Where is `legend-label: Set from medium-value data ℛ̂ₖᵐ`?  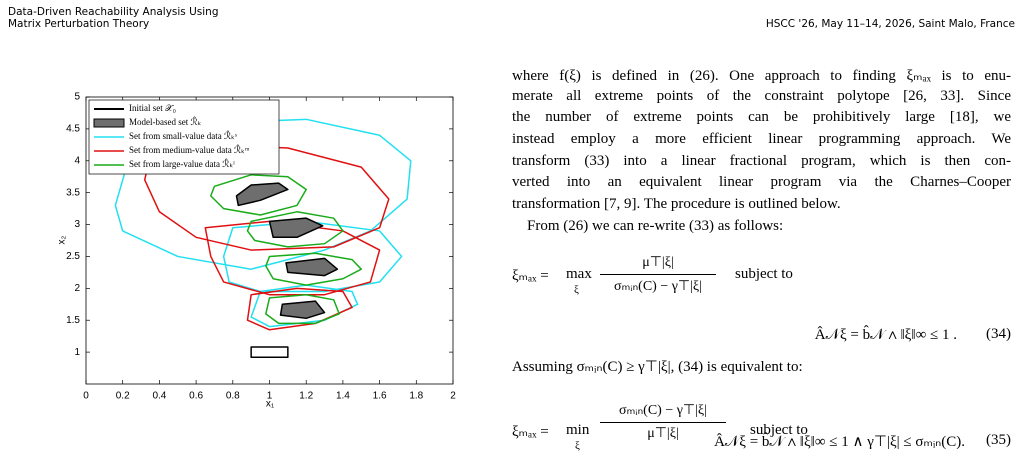 legend-label: Set from medium-value data ℛ̂ₖᵐ is located at coordinates (189, 149).